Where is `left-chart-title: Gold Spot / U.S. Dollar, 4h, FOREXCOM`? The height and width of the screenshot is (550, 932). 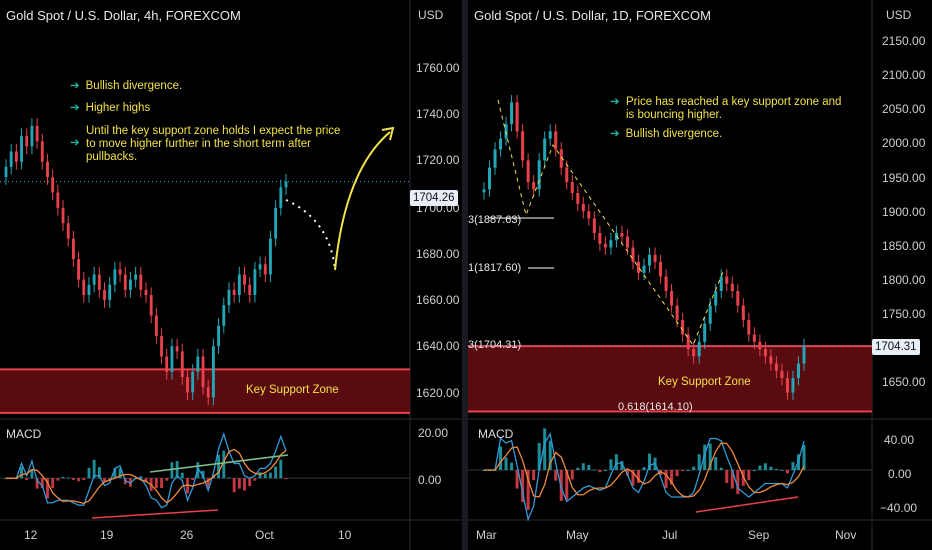 left-chart-title: Gold Spot / U.S. Dollar, 4h, FOREXCOM is located at coordinates (123, 15).